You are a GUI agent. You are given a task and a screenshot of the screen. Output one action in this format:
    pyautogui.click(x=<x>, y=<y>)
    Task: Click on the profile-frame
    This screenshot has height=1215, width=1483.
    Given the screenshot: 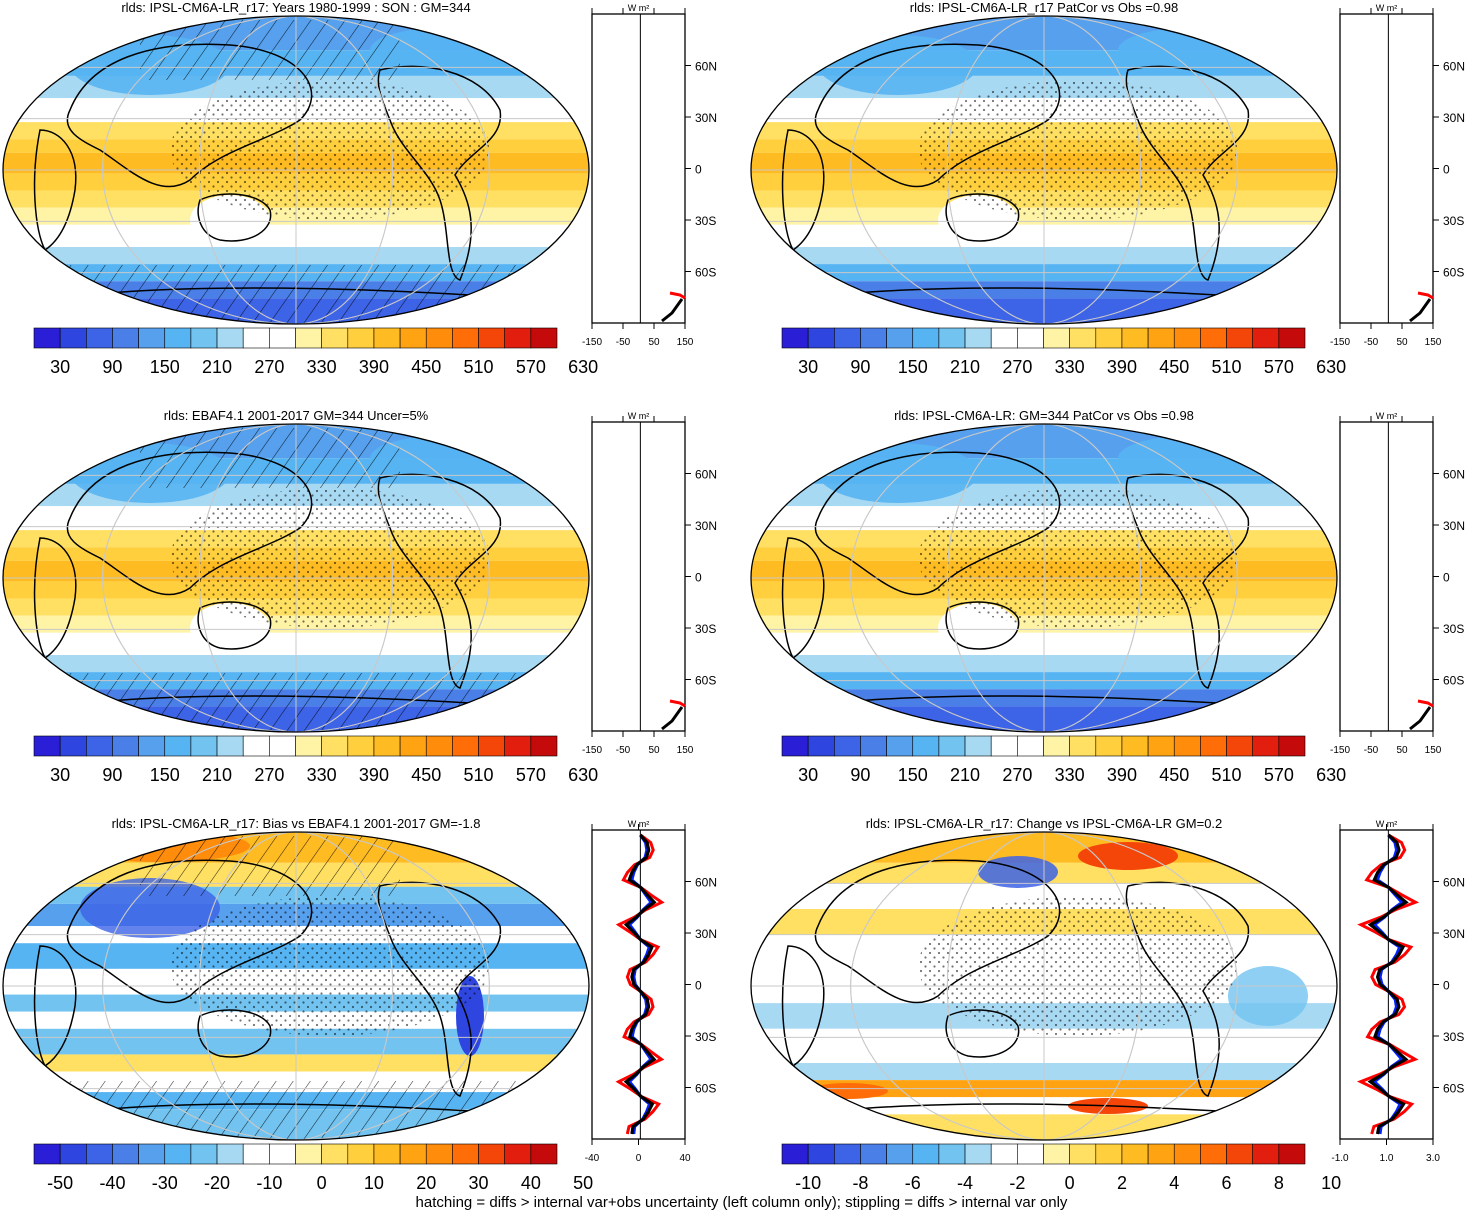 What is the action you would take?
    pyautogui.click(x=1386, y=576)
    